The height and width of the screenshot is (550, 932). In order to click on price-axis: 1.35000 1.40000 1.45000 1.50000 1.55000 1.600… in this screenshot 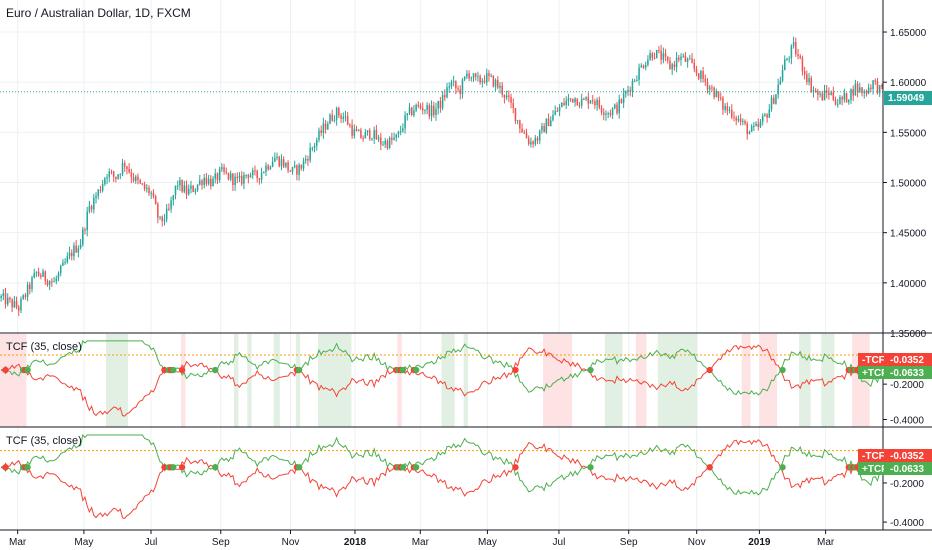, I will do `click(905, 278)`.